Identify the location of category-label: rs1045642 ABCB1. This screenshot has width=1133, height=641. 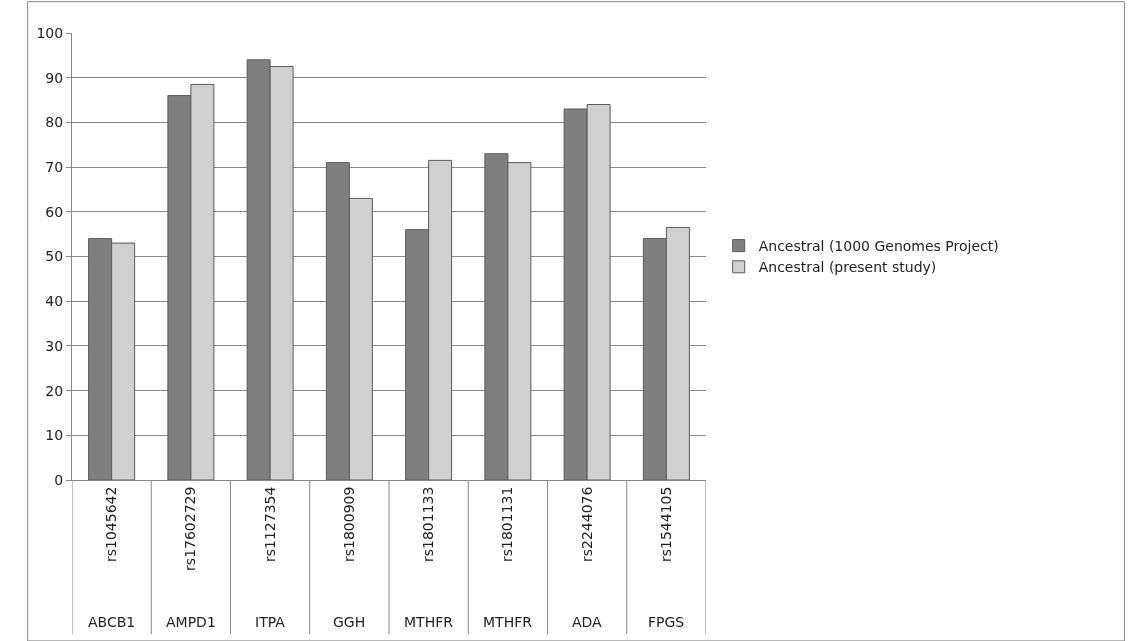
(112, 558).